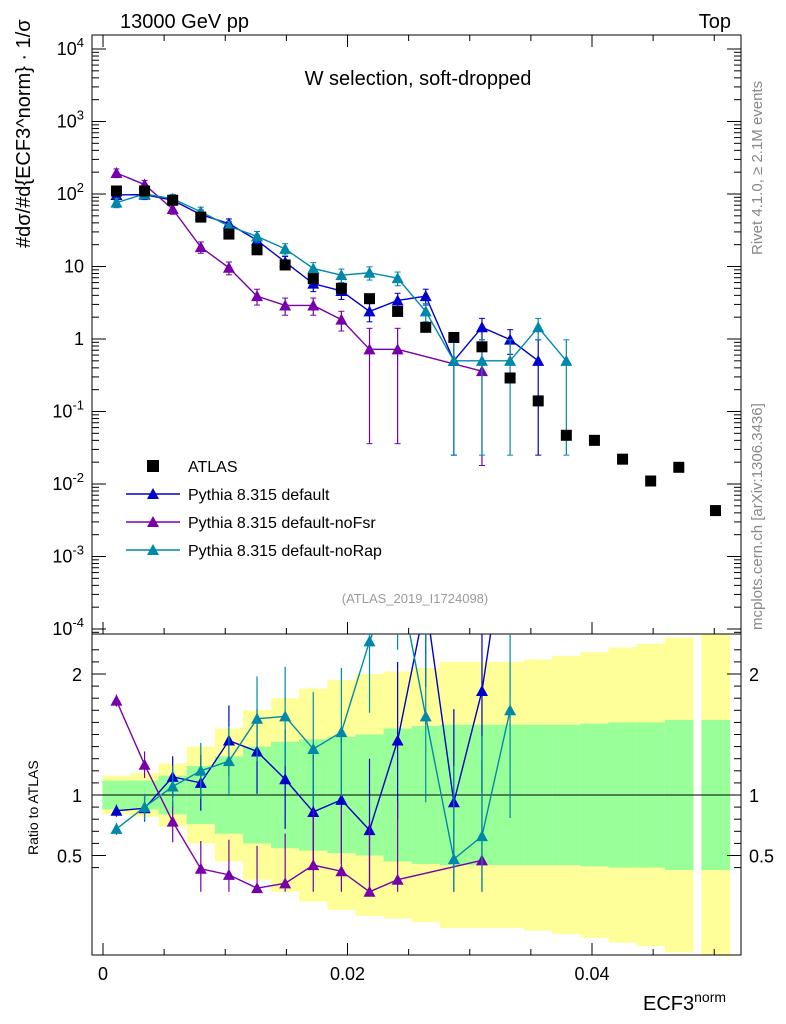 The width and height of the screenshot is (786, 1024). Describe the element at coordinates (761, 857) in the screenshot. I see `ratio-tick-label-right: 0.5` at that location.